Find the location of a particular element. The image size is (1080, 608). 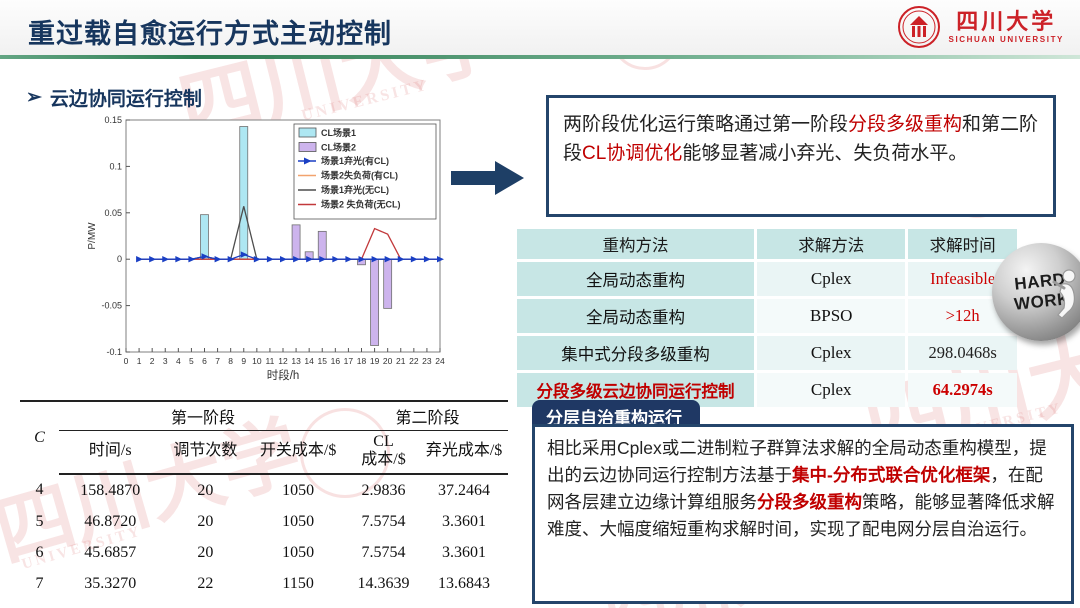

svg-text: CL场景2 is located at coordinates (338, 147).